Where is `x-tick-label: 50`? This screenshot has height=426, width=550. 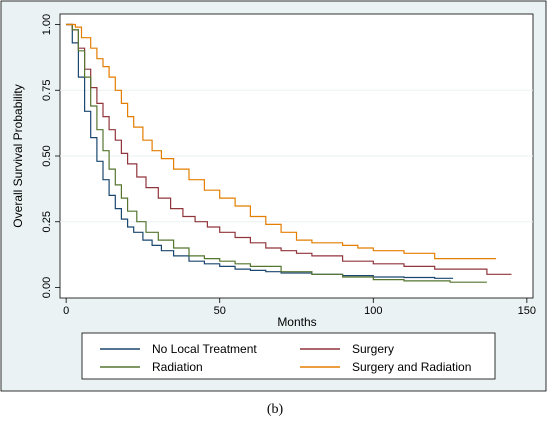 x-tick-label: 50 is located at coordinates (220, 311).